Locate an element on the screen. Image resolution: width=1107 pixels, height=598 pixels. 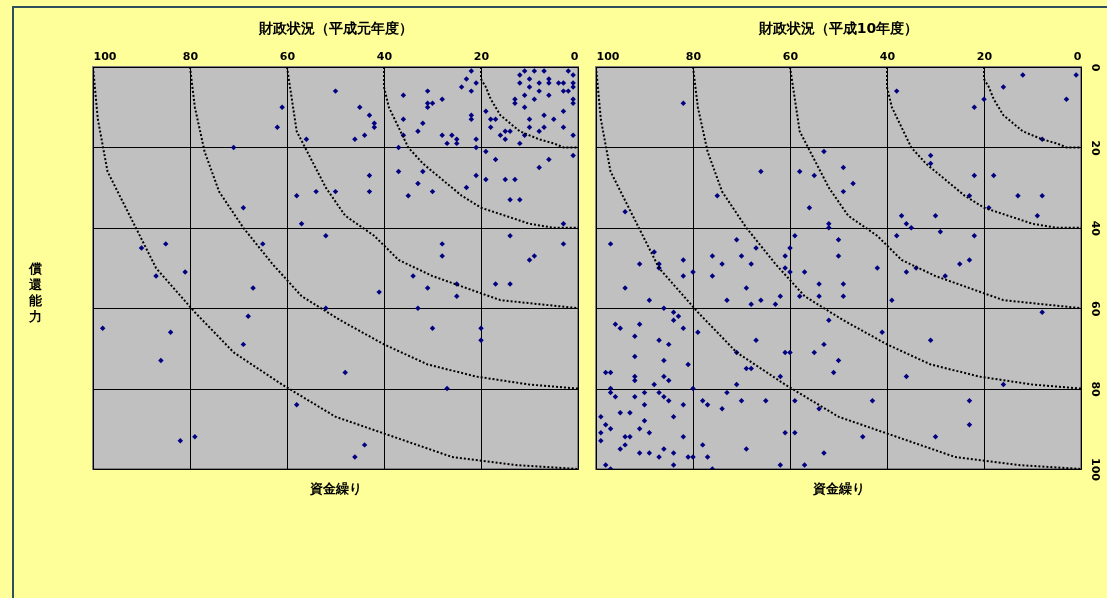
y-tick-label: 0 is located at coordinates (1095, 67).